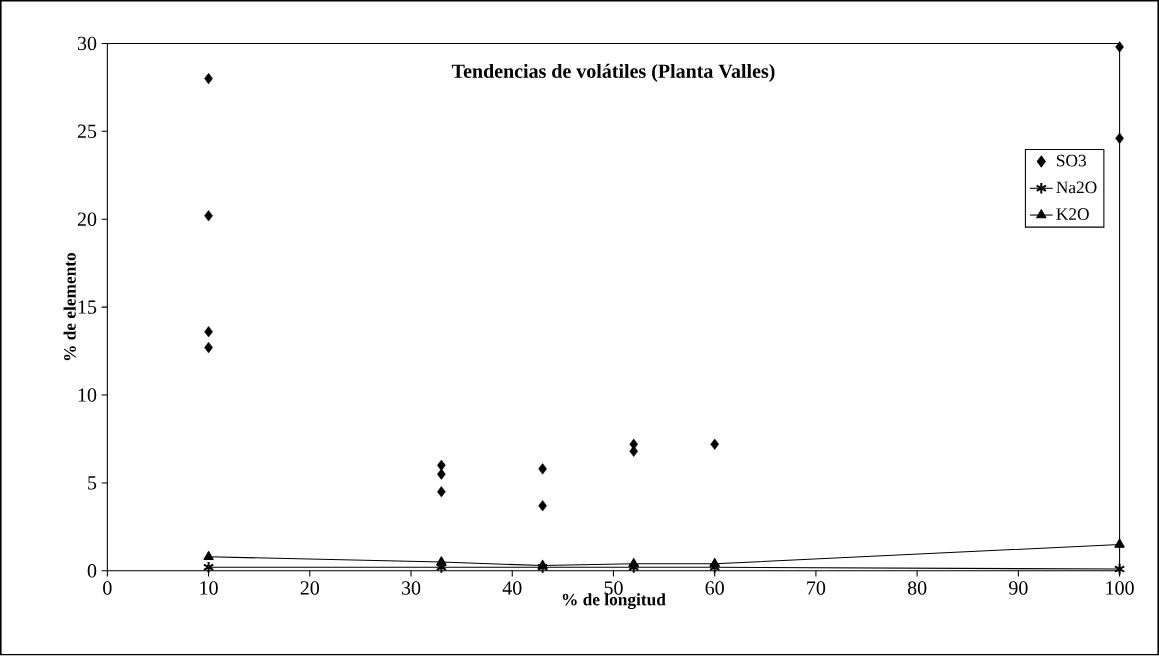 Image resolution: width=1159 pixels, height=656 pixels. Describe the element at coordinates (310, 588) in the screenshot. I see `x-tick-label: 20` at that location.